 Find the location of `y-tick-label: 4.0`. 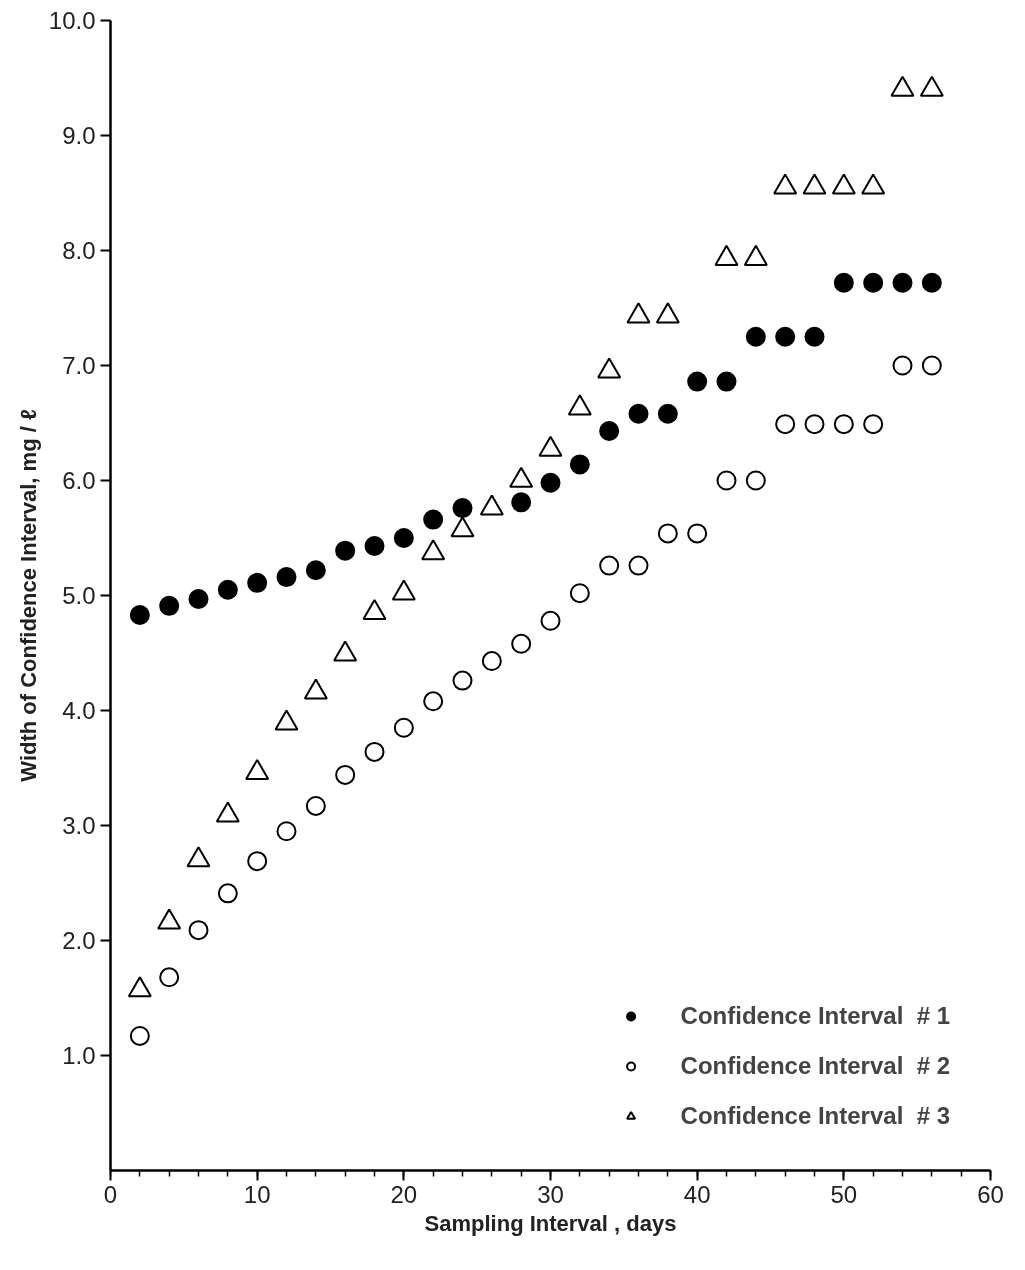

y-tick-label: 4.0 is located at coordinates (79, 710).